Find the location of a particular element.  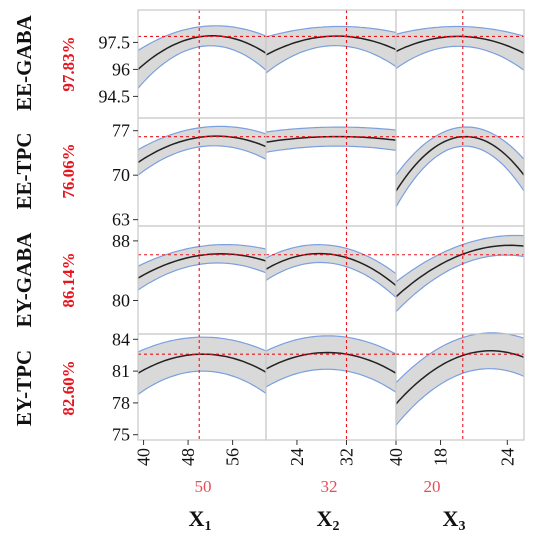

panel-r2-c1: 63 70 77 is located at coordinates (189, 173).